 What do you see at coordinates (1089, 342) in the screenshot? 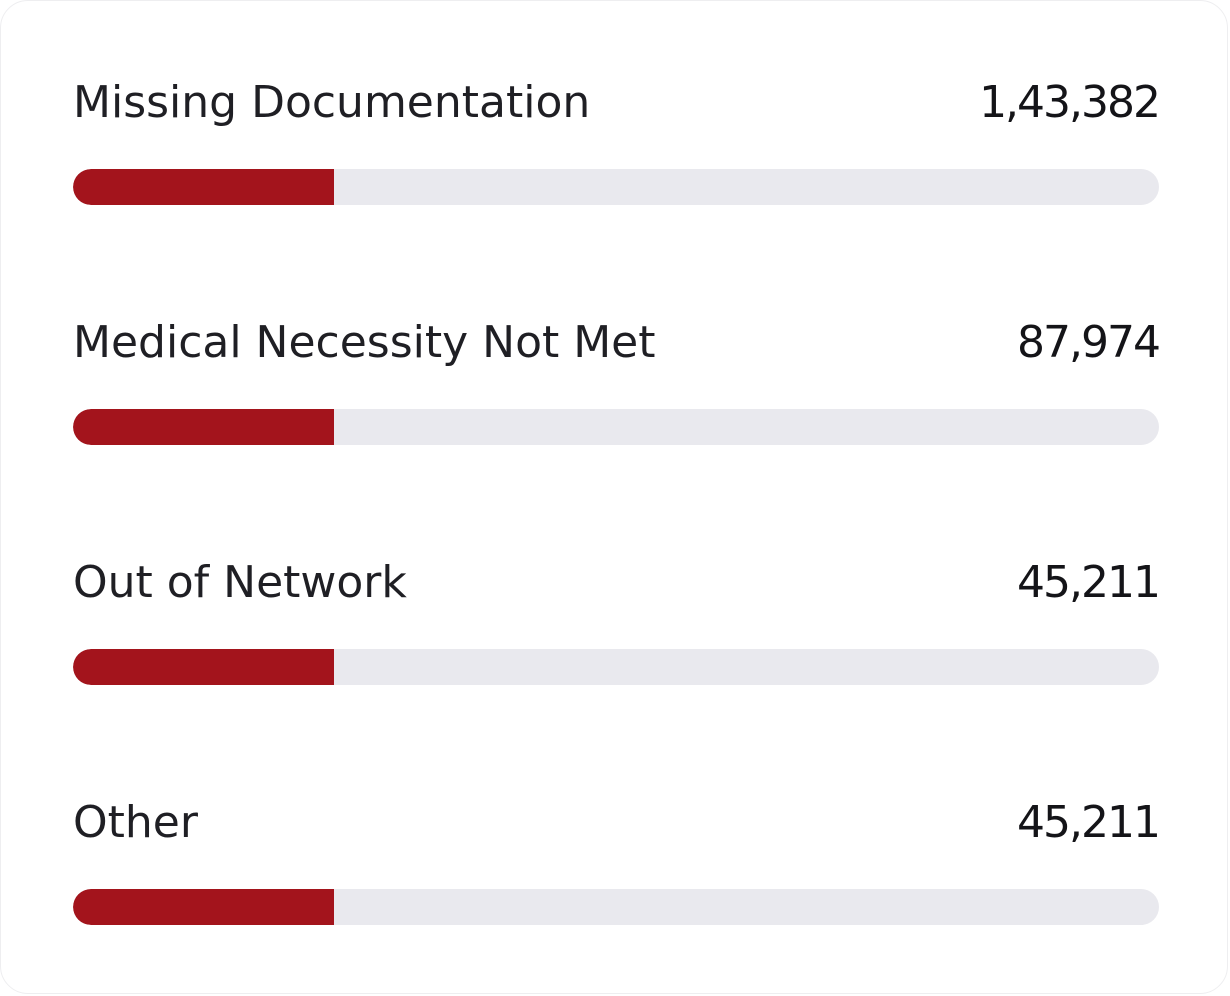
I see `reason-count: 87,974` at bounding box center [1089, 342].